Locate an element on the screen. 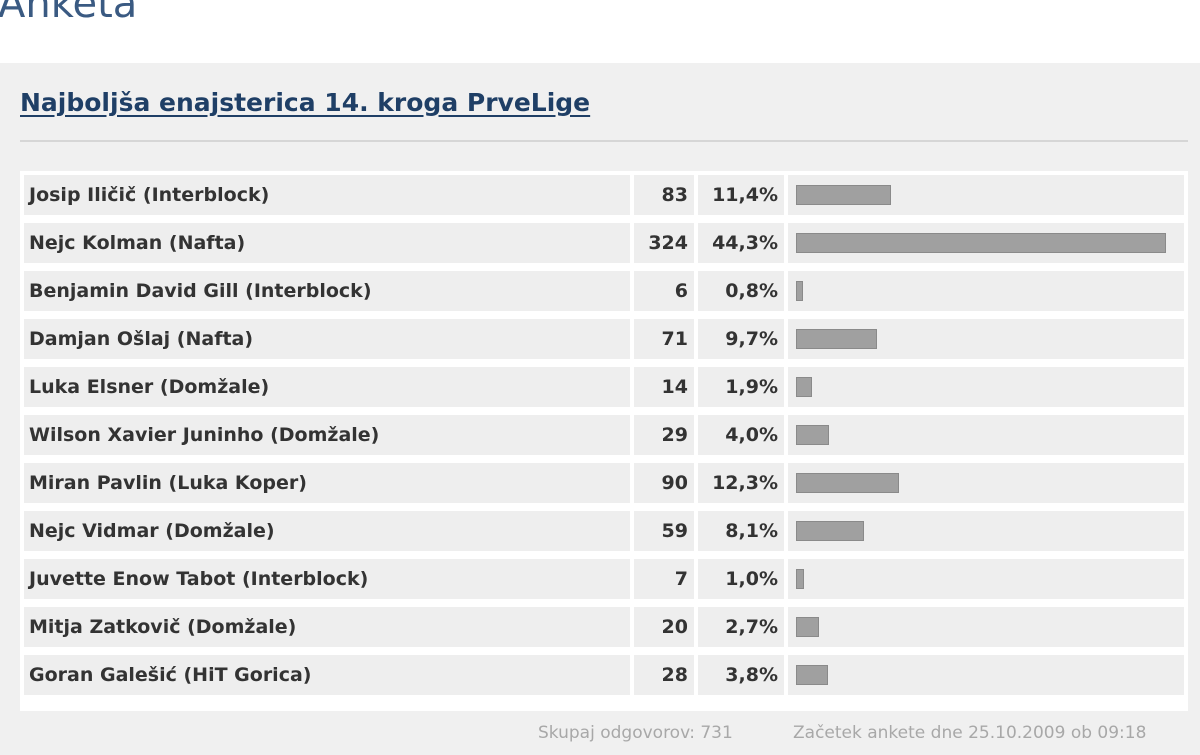 The width and height of the screenshot is (1200, 755). vote-count-cell: 20 is located at coordinates (664, 627).